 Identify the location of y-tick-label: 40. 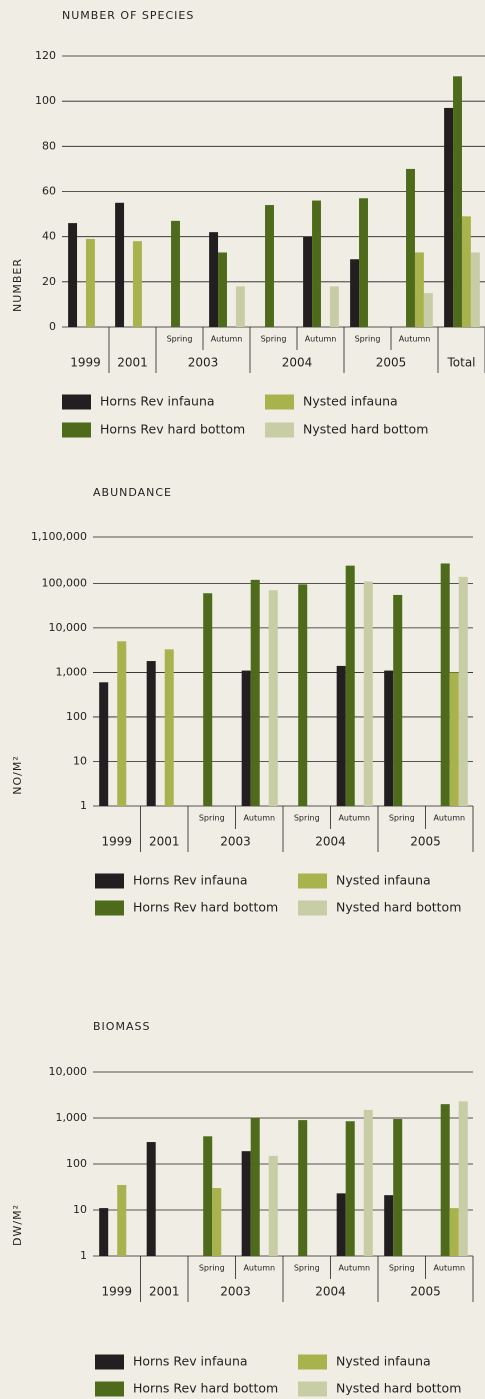
(49, 236).